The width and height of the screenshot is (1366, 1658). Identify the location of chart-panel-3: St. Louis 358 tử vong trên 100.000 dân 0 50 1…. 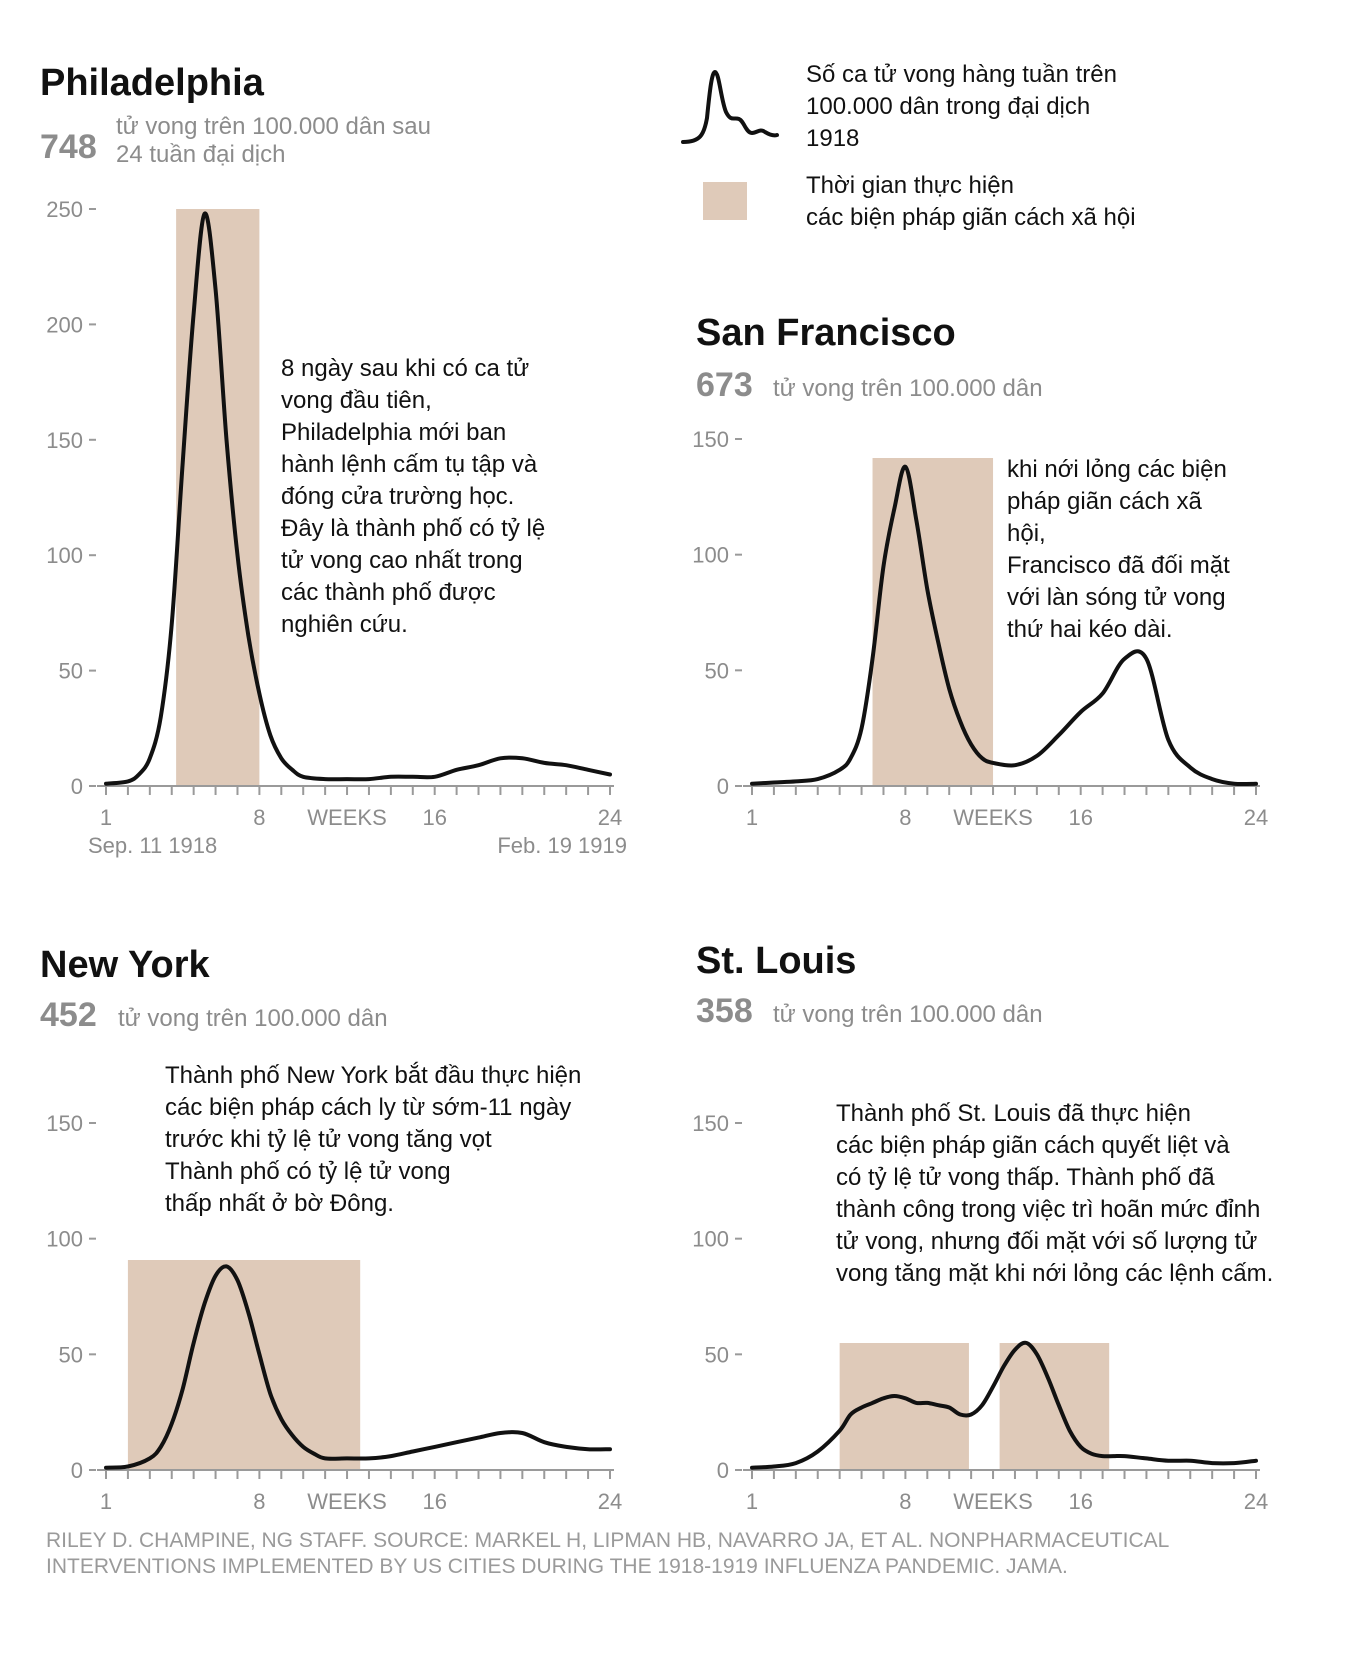
(982, 1227).